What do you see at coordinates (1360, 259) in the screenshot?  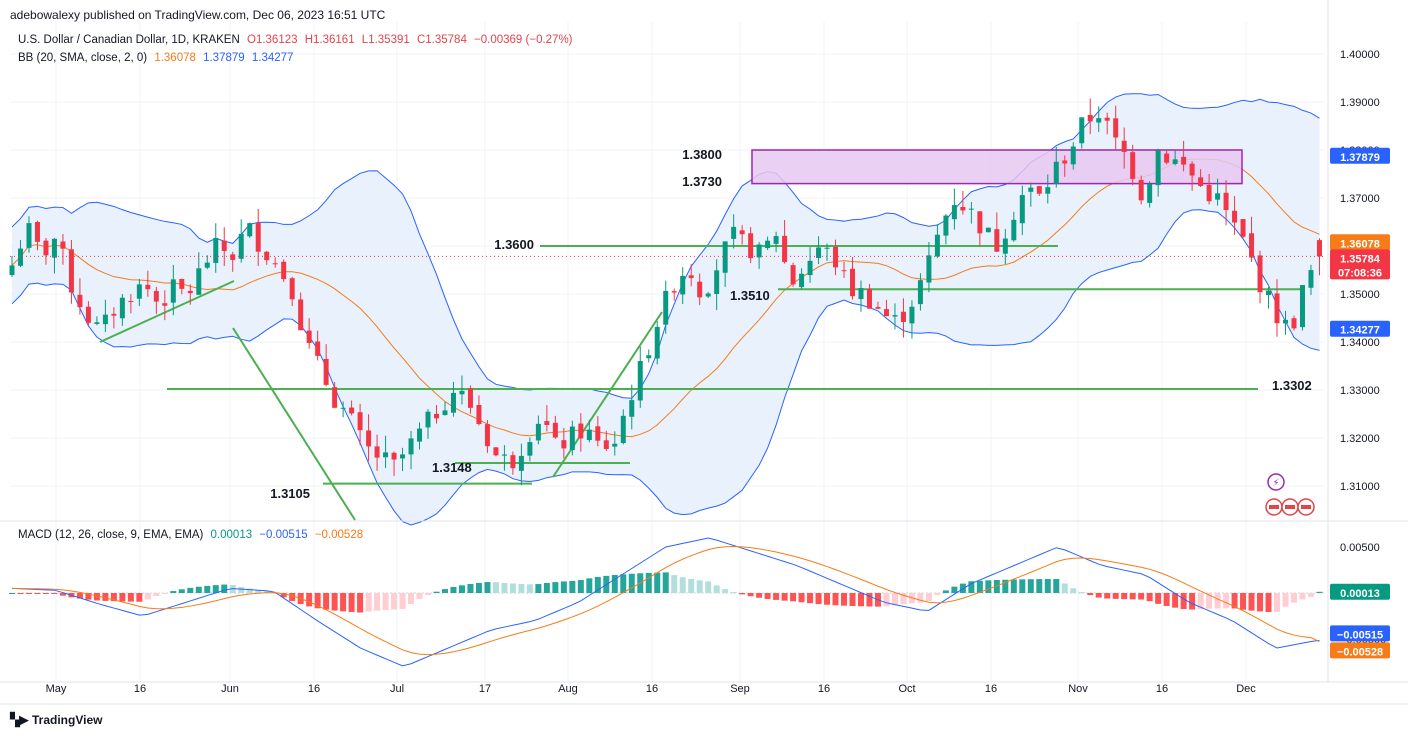 I see `last-price-tag-text: 1.35784` at bounding box center [1360, 259].